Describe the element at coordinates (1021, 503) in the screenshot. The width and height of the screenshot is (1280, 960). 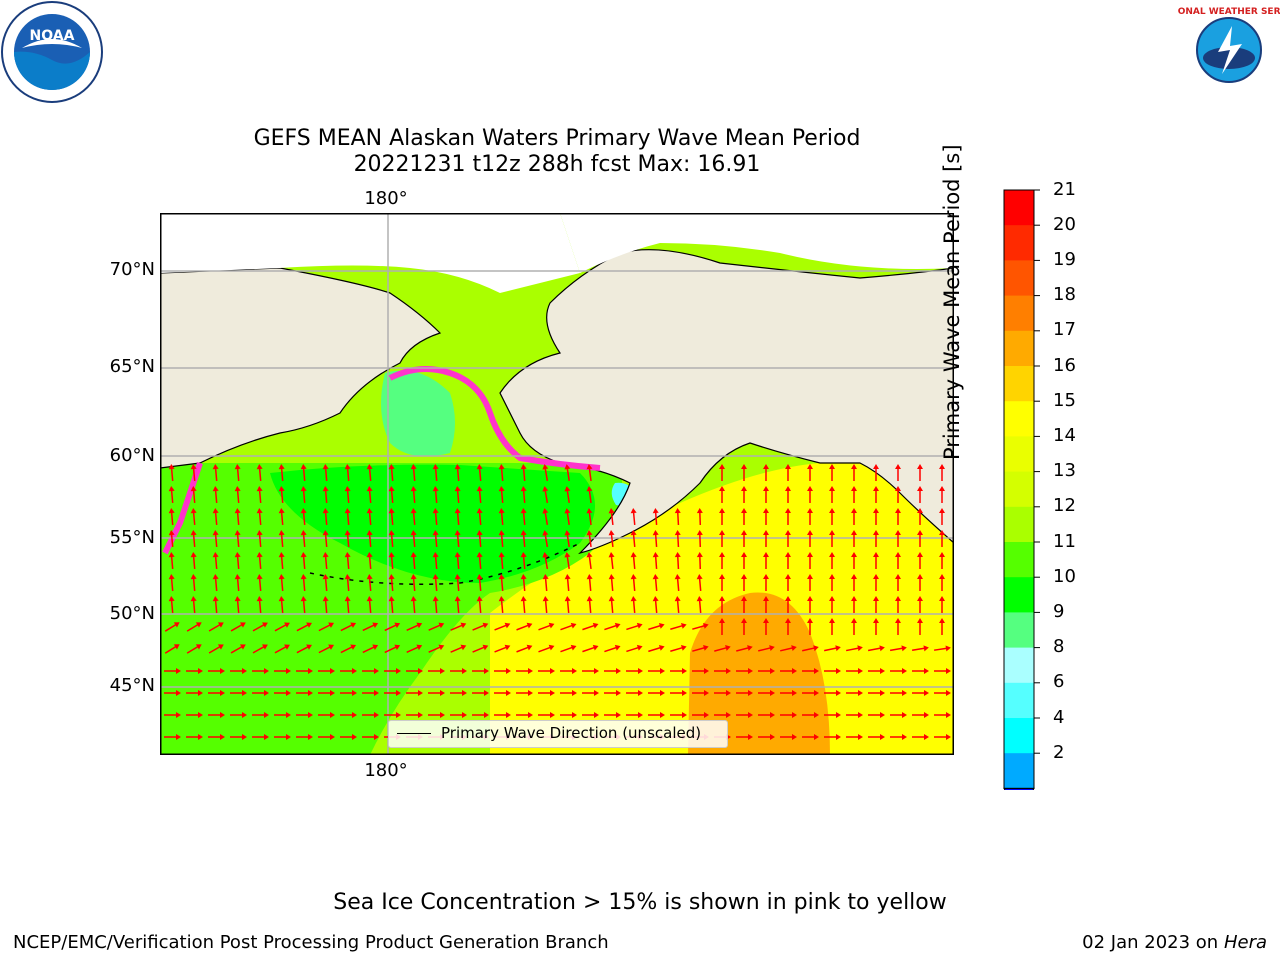
I see `colorbar-svg` at that location.